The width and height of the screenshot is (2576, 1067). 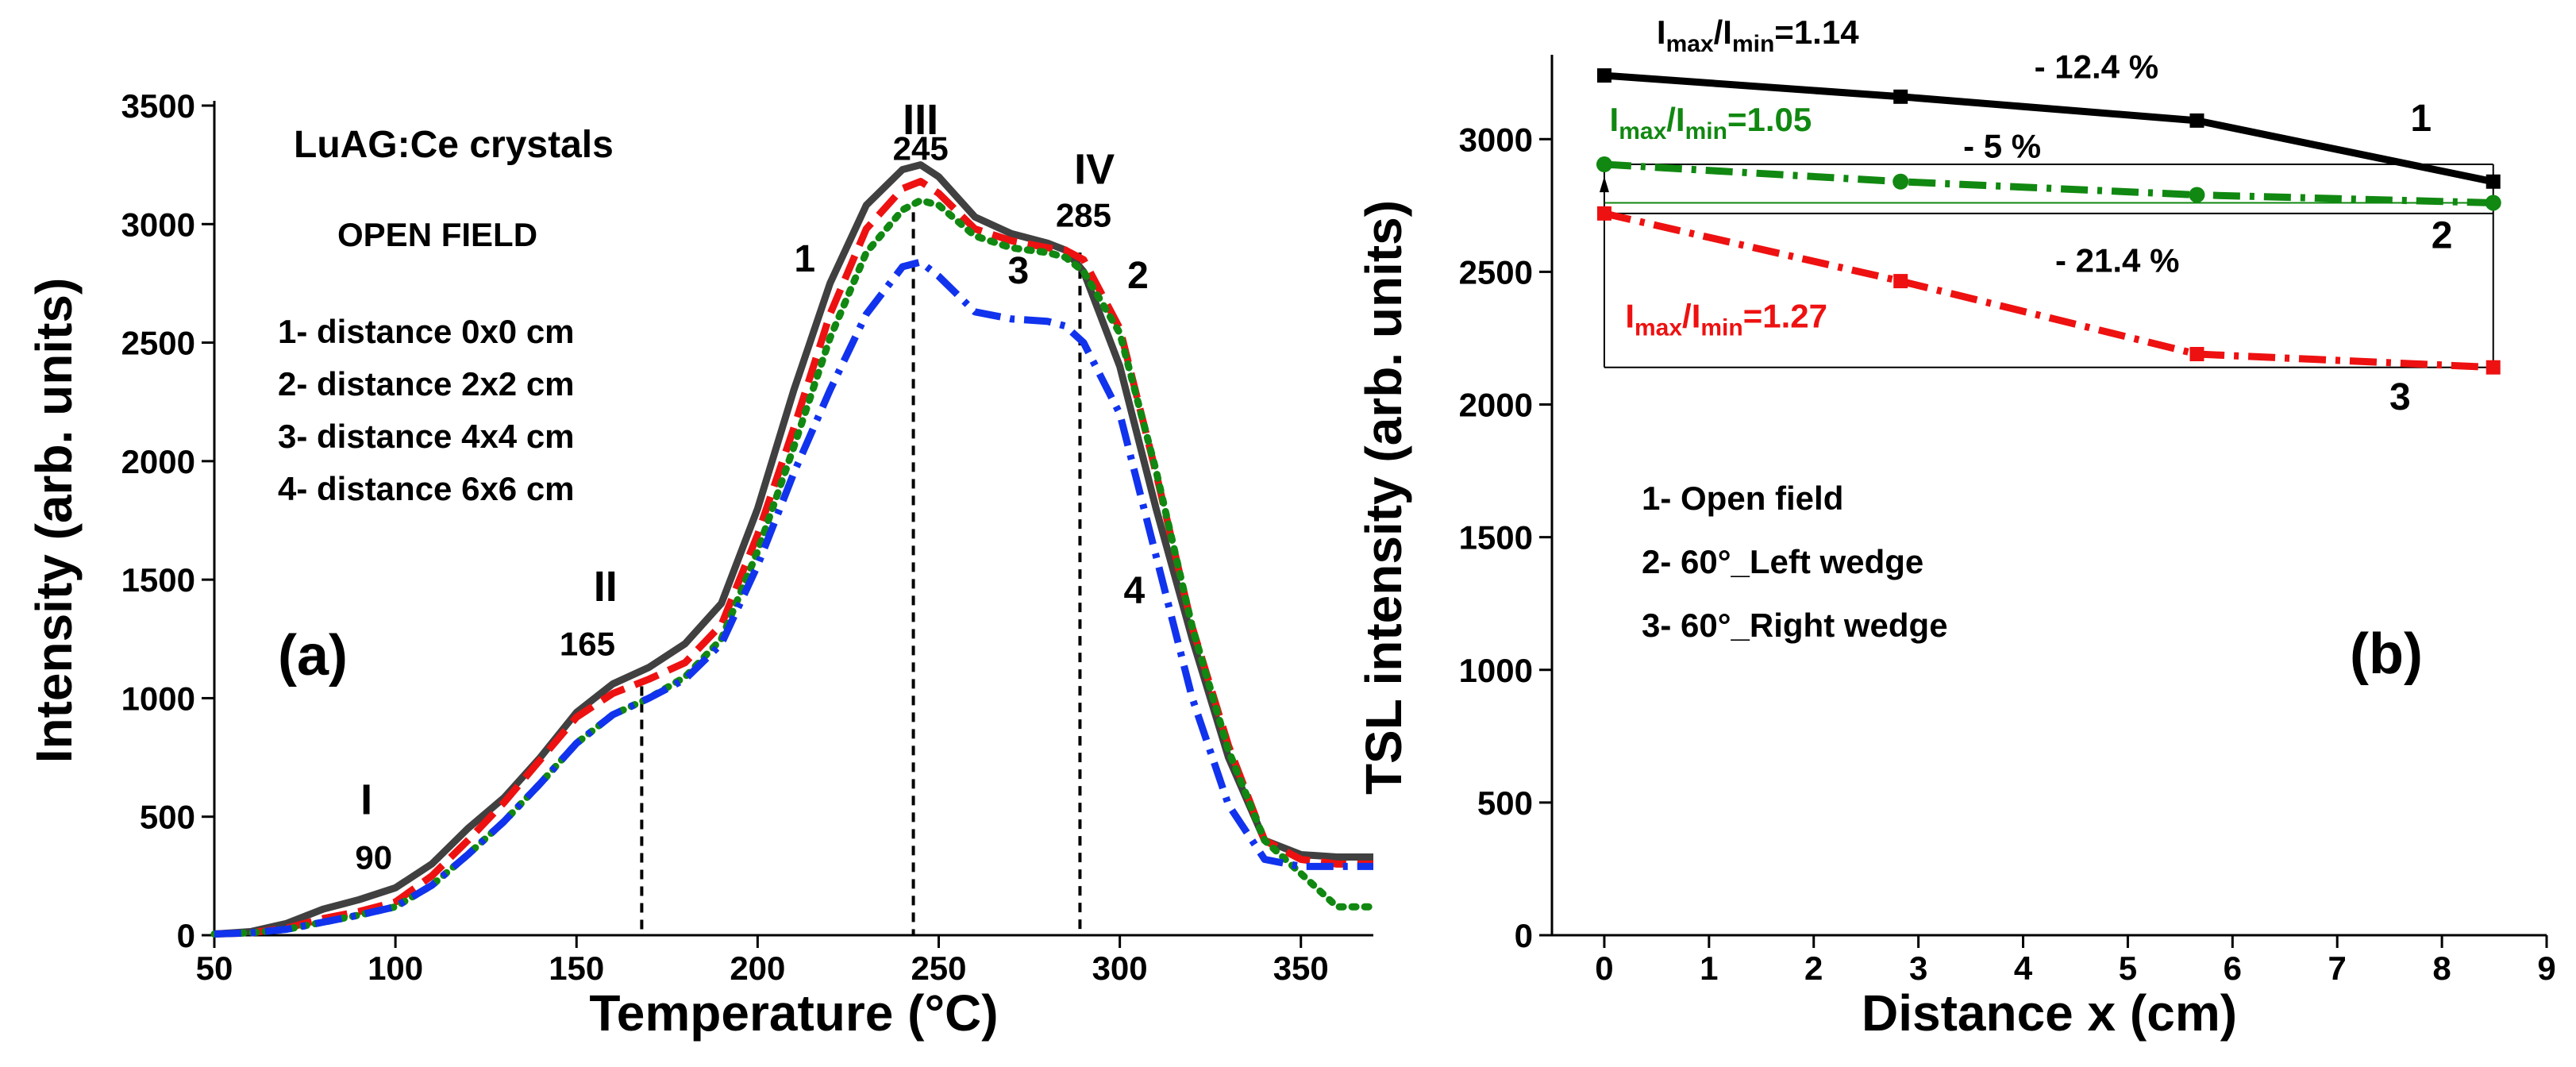 What do you see at coordinates (587, 644) in the screenshot?
I see `peak-label-temperature: 165` at bounding box center [587, 644].